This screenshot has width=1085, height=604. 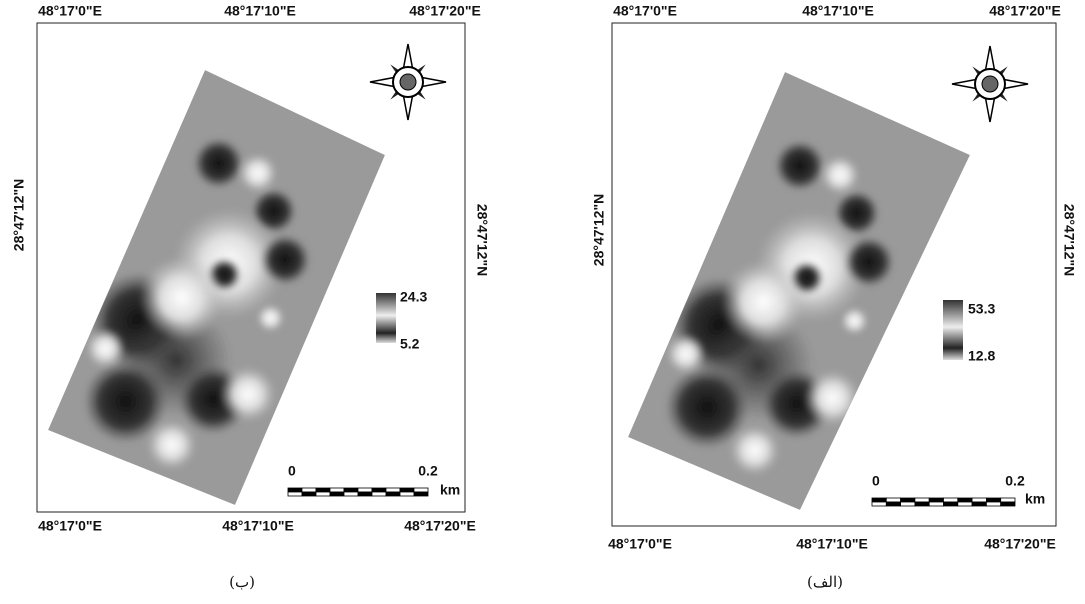 I want to click on legend-min: 12.8, so click(x=981, y=356).